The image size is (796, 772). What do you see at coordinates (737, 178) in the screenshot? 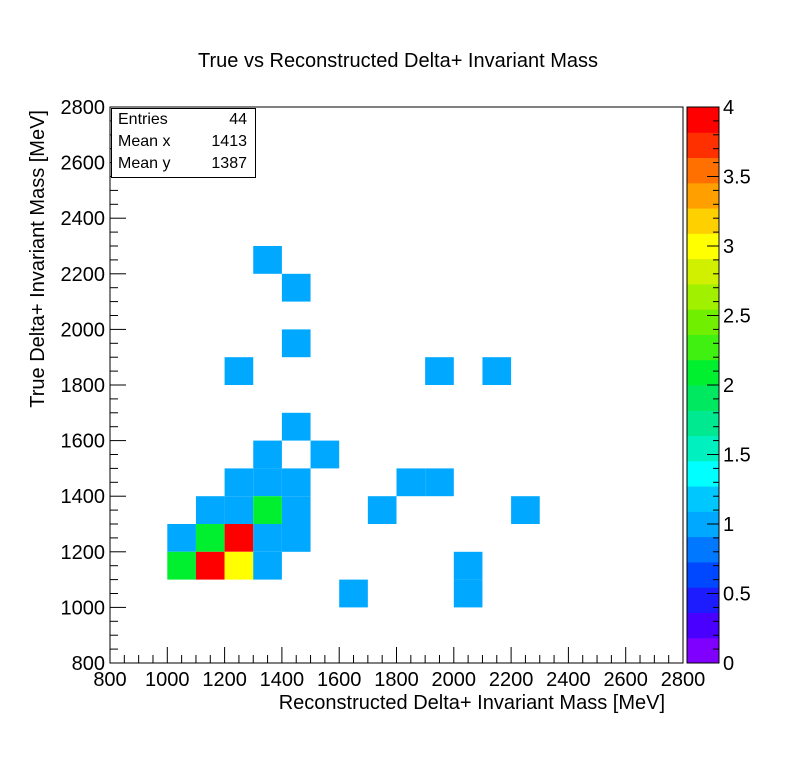
I see `z-tick-label: 3.5` at bounding box center [737, 178].